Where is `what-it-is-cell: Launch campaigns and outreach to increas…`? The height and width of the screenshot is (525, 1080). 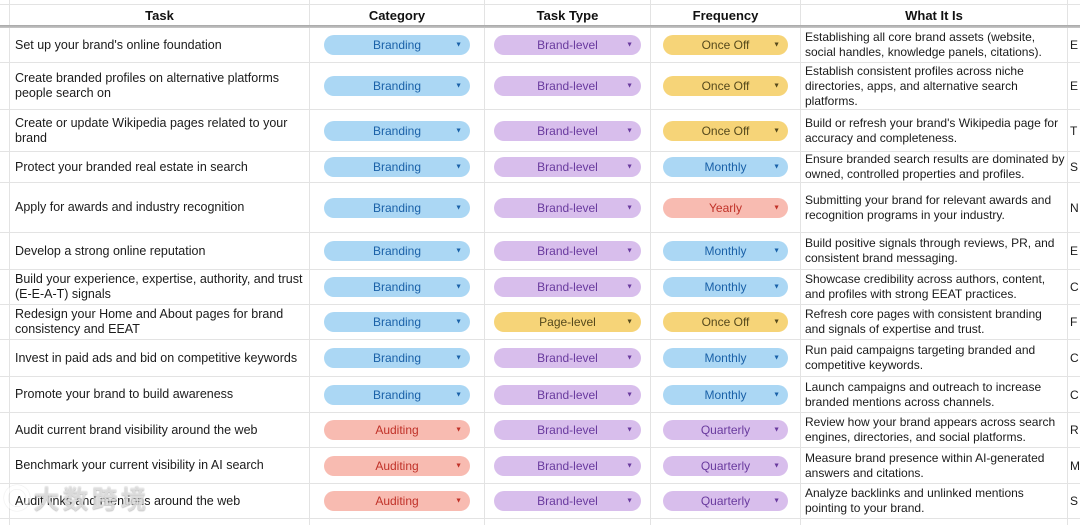
what-it-is-cell: Launch campaigns and outreach to increas… is located at coordinates (934, 394).